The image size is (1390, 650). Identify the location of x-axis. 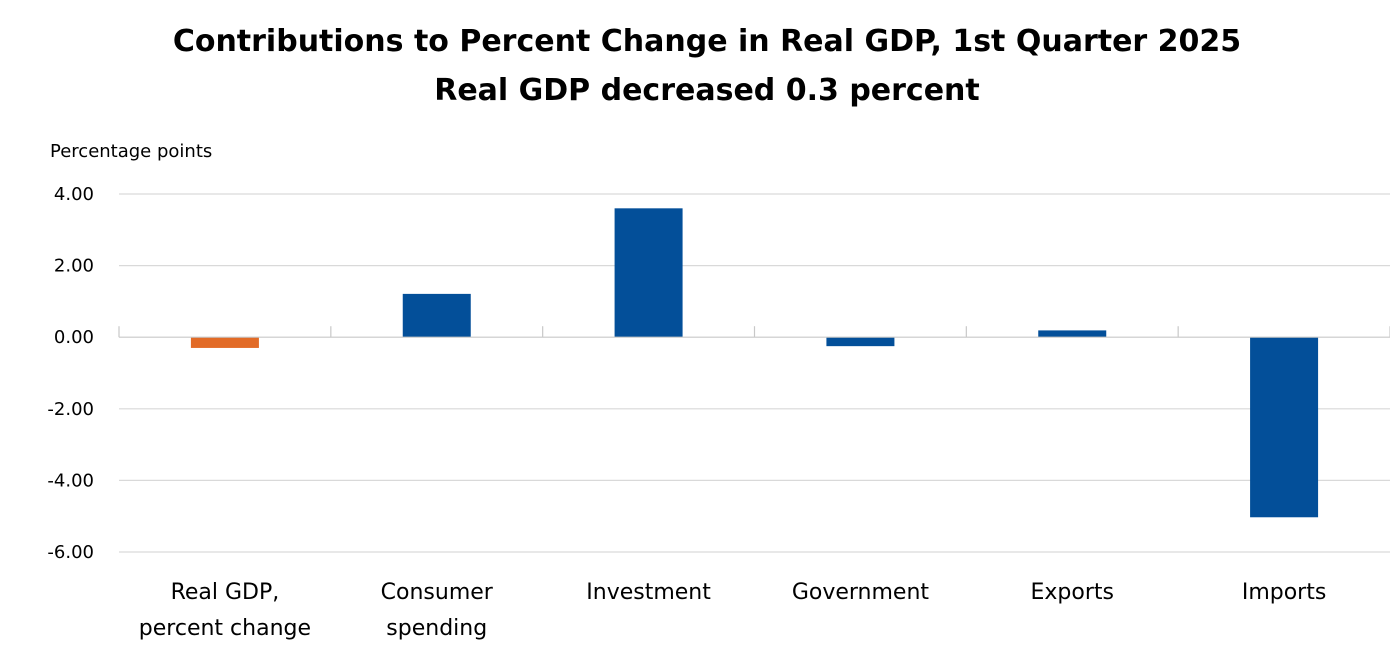
(754, 332).